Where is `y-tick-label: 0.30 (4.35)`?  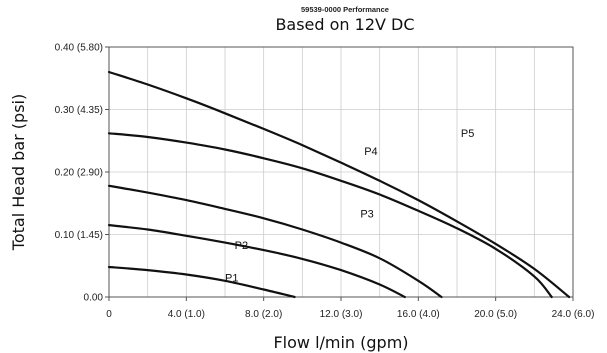
y-tick-label: 0.30 (4.35) is located at coordinates (79, 110).